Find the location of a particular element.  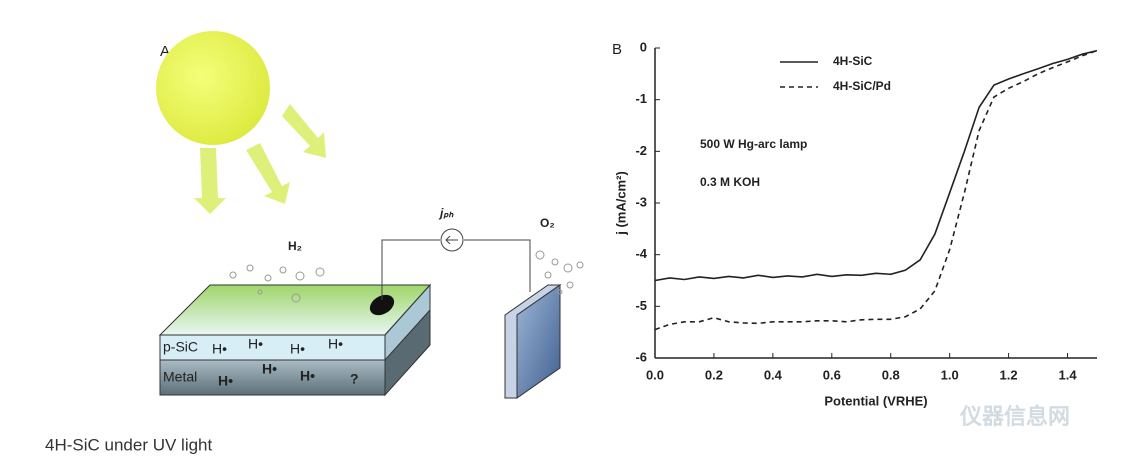

o2-label: O₂ is located at coordinates (547, 223).